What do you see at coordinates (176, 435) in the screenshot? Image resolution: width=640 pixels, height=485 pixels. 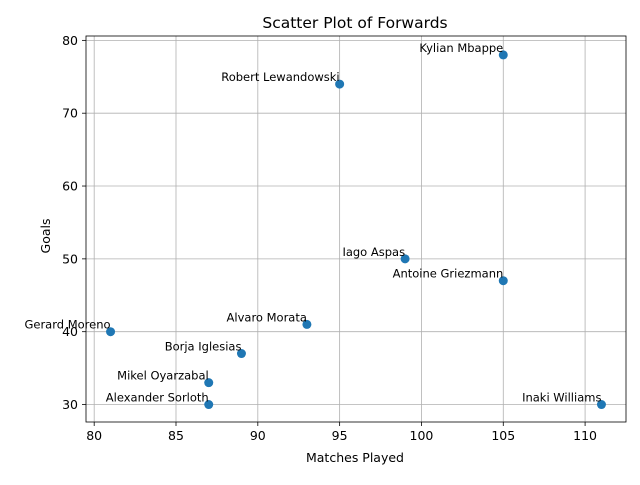 I see `x-tick-label: 85` at bounding box center [176, 435].